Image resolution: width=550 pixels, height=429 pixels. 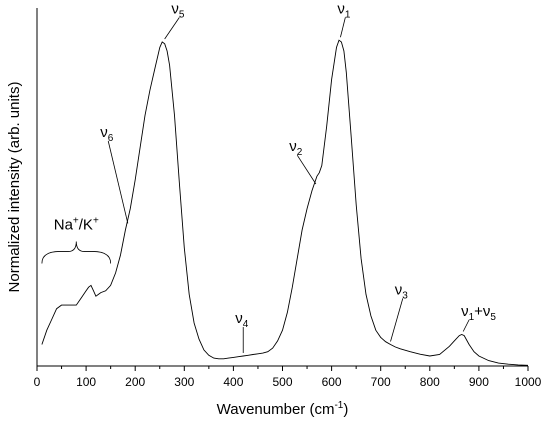 I want to click on x-axis-title: Wavenumber (cm-1), so click(x=283, y=409).